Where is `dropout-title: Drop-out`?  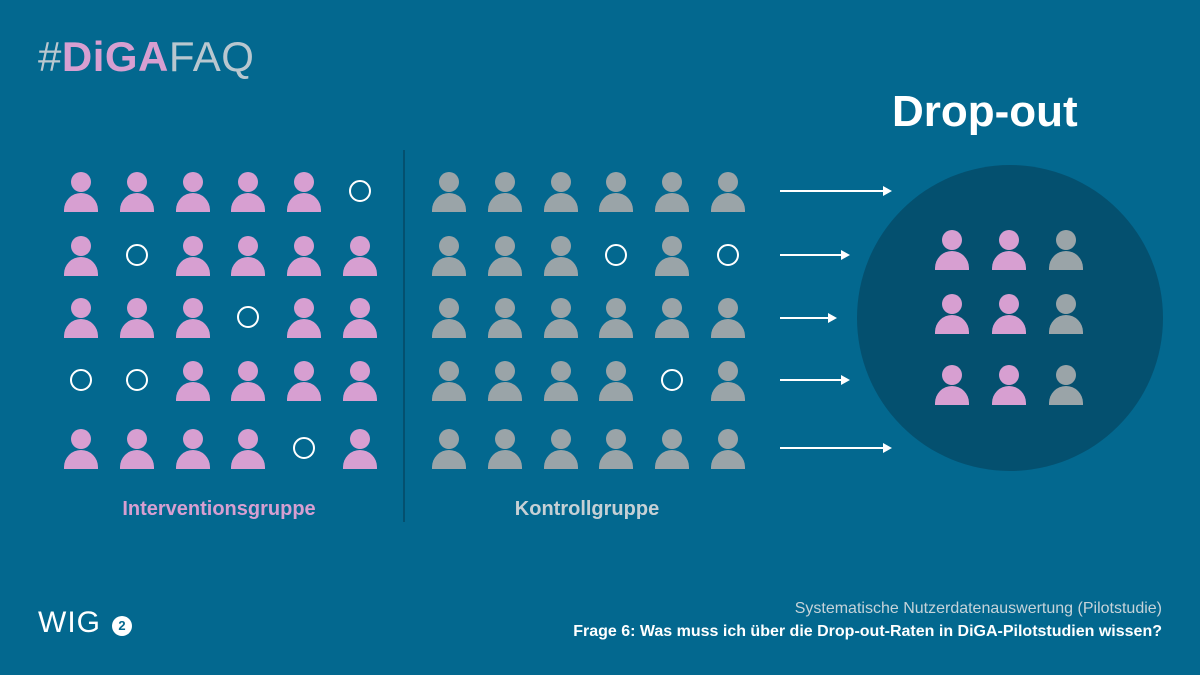 dropout-title: Drop-out is located at coordinates (985, 111).